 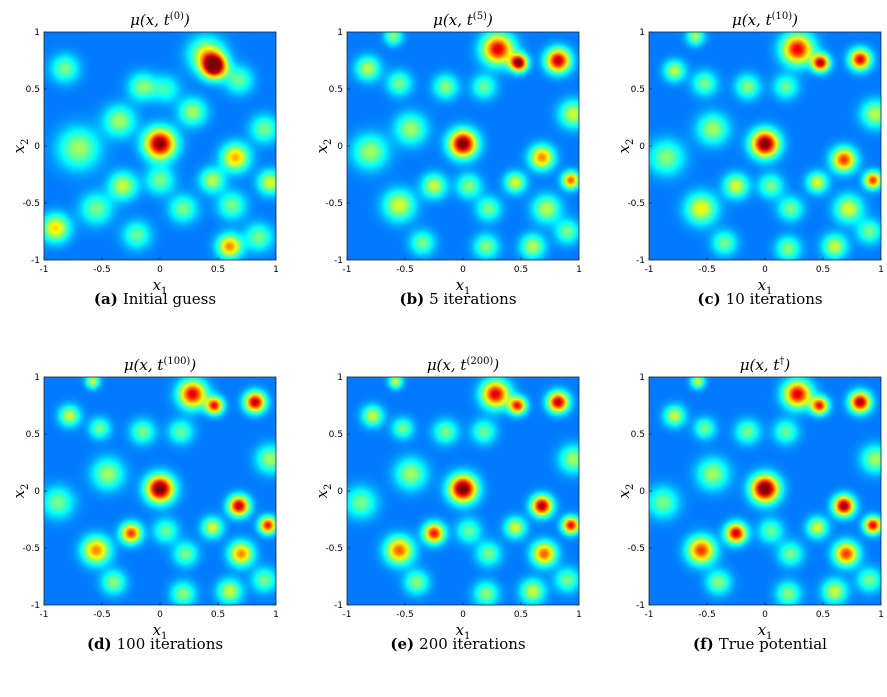 I want to click on subplot-title: μ(x, t(100)), so click(x=160, y=365).